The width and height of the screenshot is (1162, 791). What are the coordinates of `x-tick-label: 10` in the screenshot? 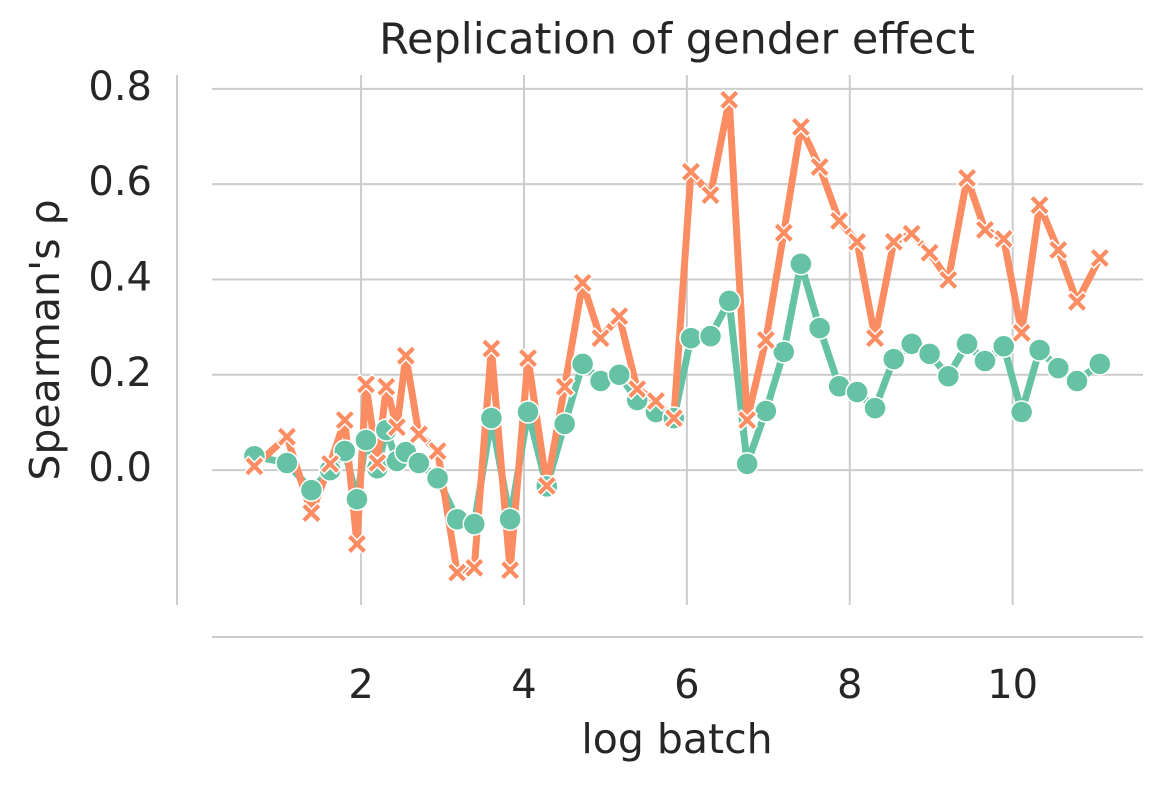 It's located at (1012, 685).